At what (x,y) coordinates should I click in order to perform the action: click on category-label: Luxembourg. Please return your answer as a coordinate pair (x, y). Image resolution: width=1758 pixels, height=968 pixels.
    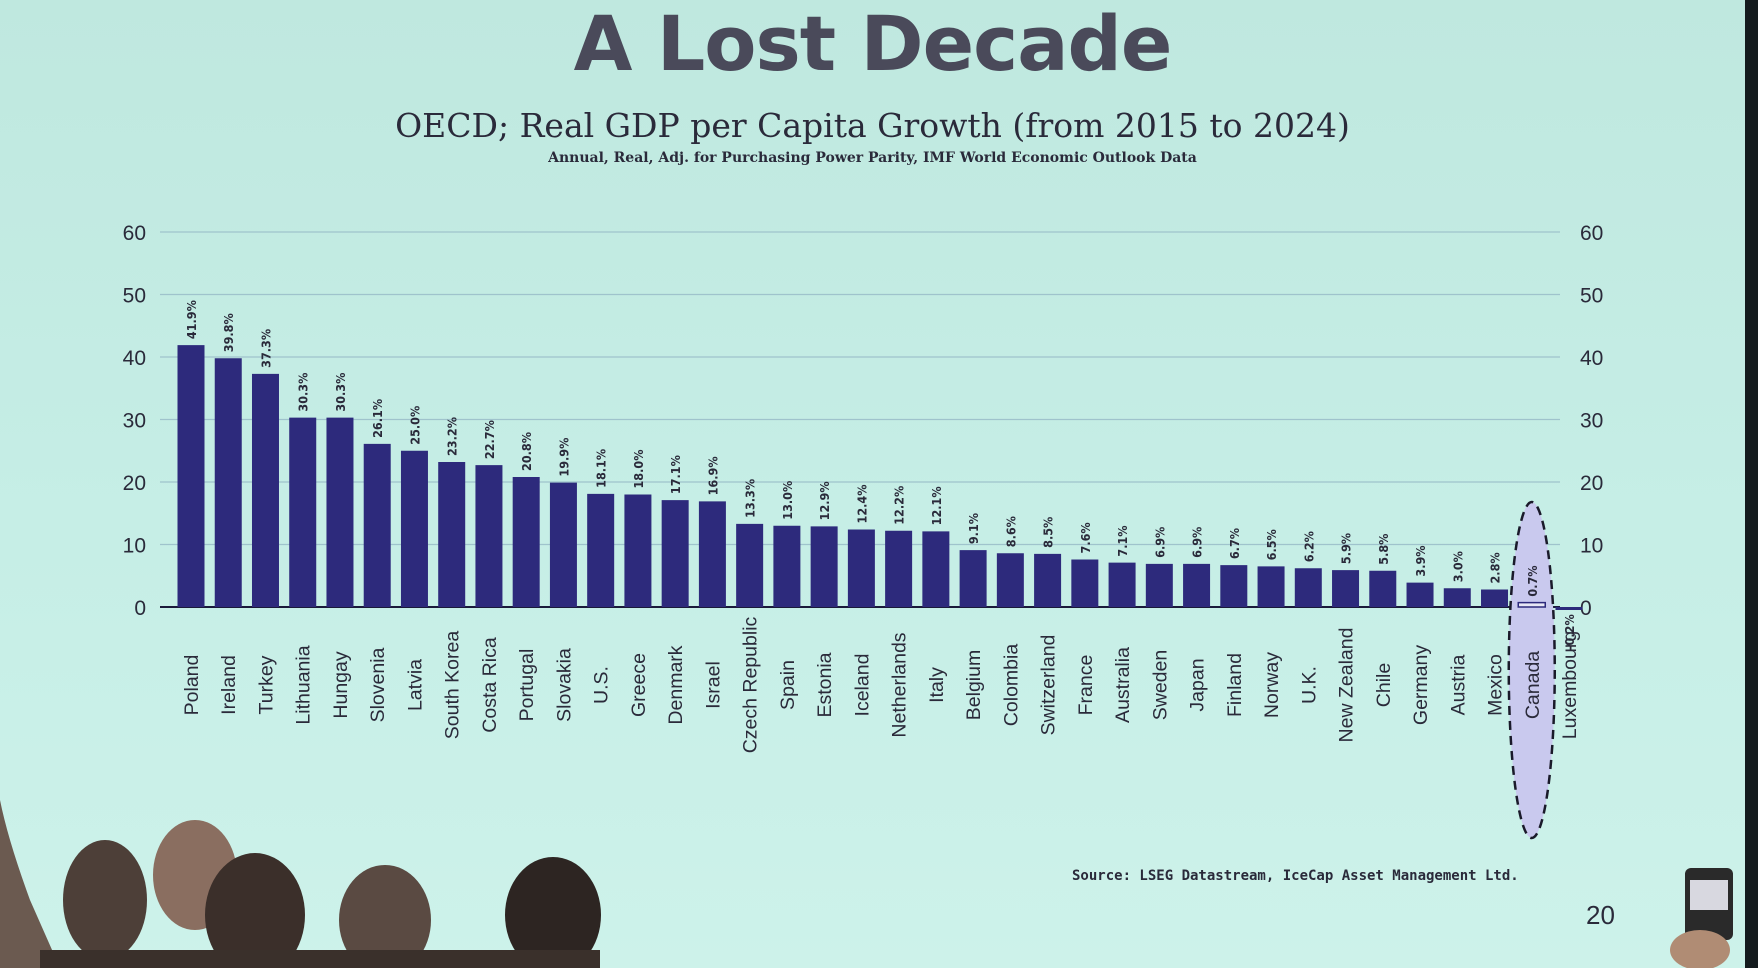
    Looking at the image, I should click on (1570, 685).